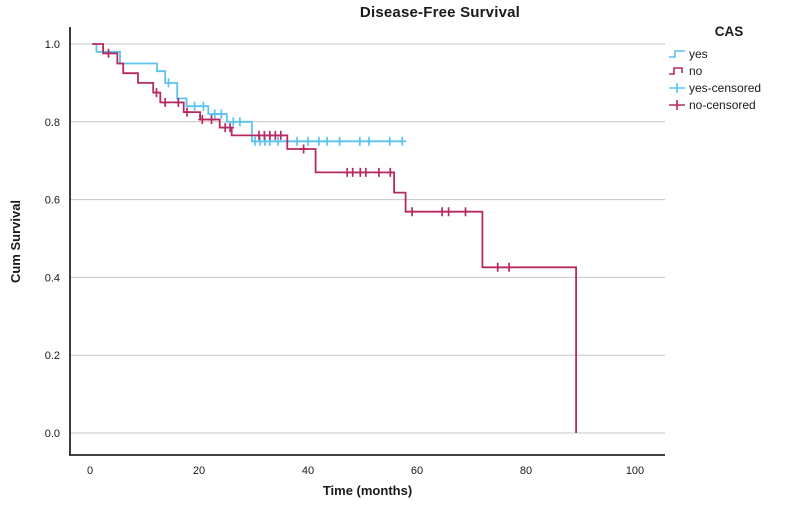 This screenshot has width=792, height=510. What do you see at coordinates (722, 104) in the screenshot?
I see `legend-label-no-censored: no-censored` at bounding box center [722, 104].